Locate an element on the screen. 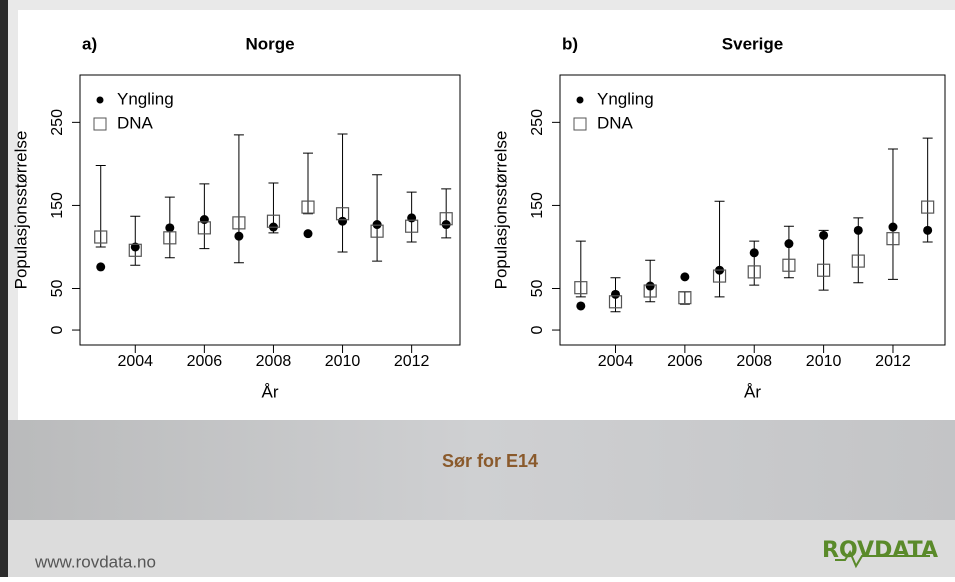 This screenshot has width=955, height=582. chart-title: Sverige is located at coordinates (752, 43).